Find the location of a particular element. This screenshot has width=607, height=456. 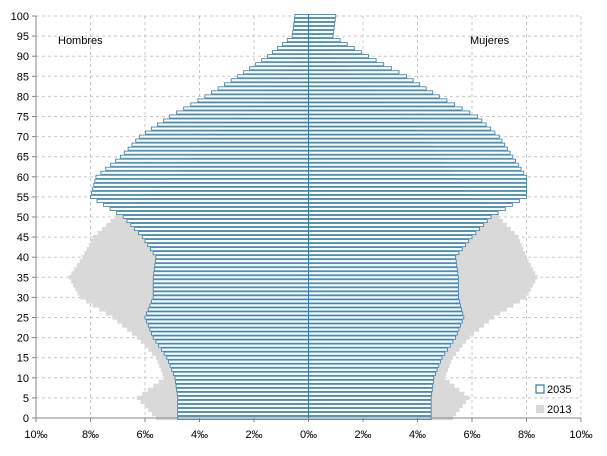

x-tick-label: 0‰ is located at coordinates (308, 435).